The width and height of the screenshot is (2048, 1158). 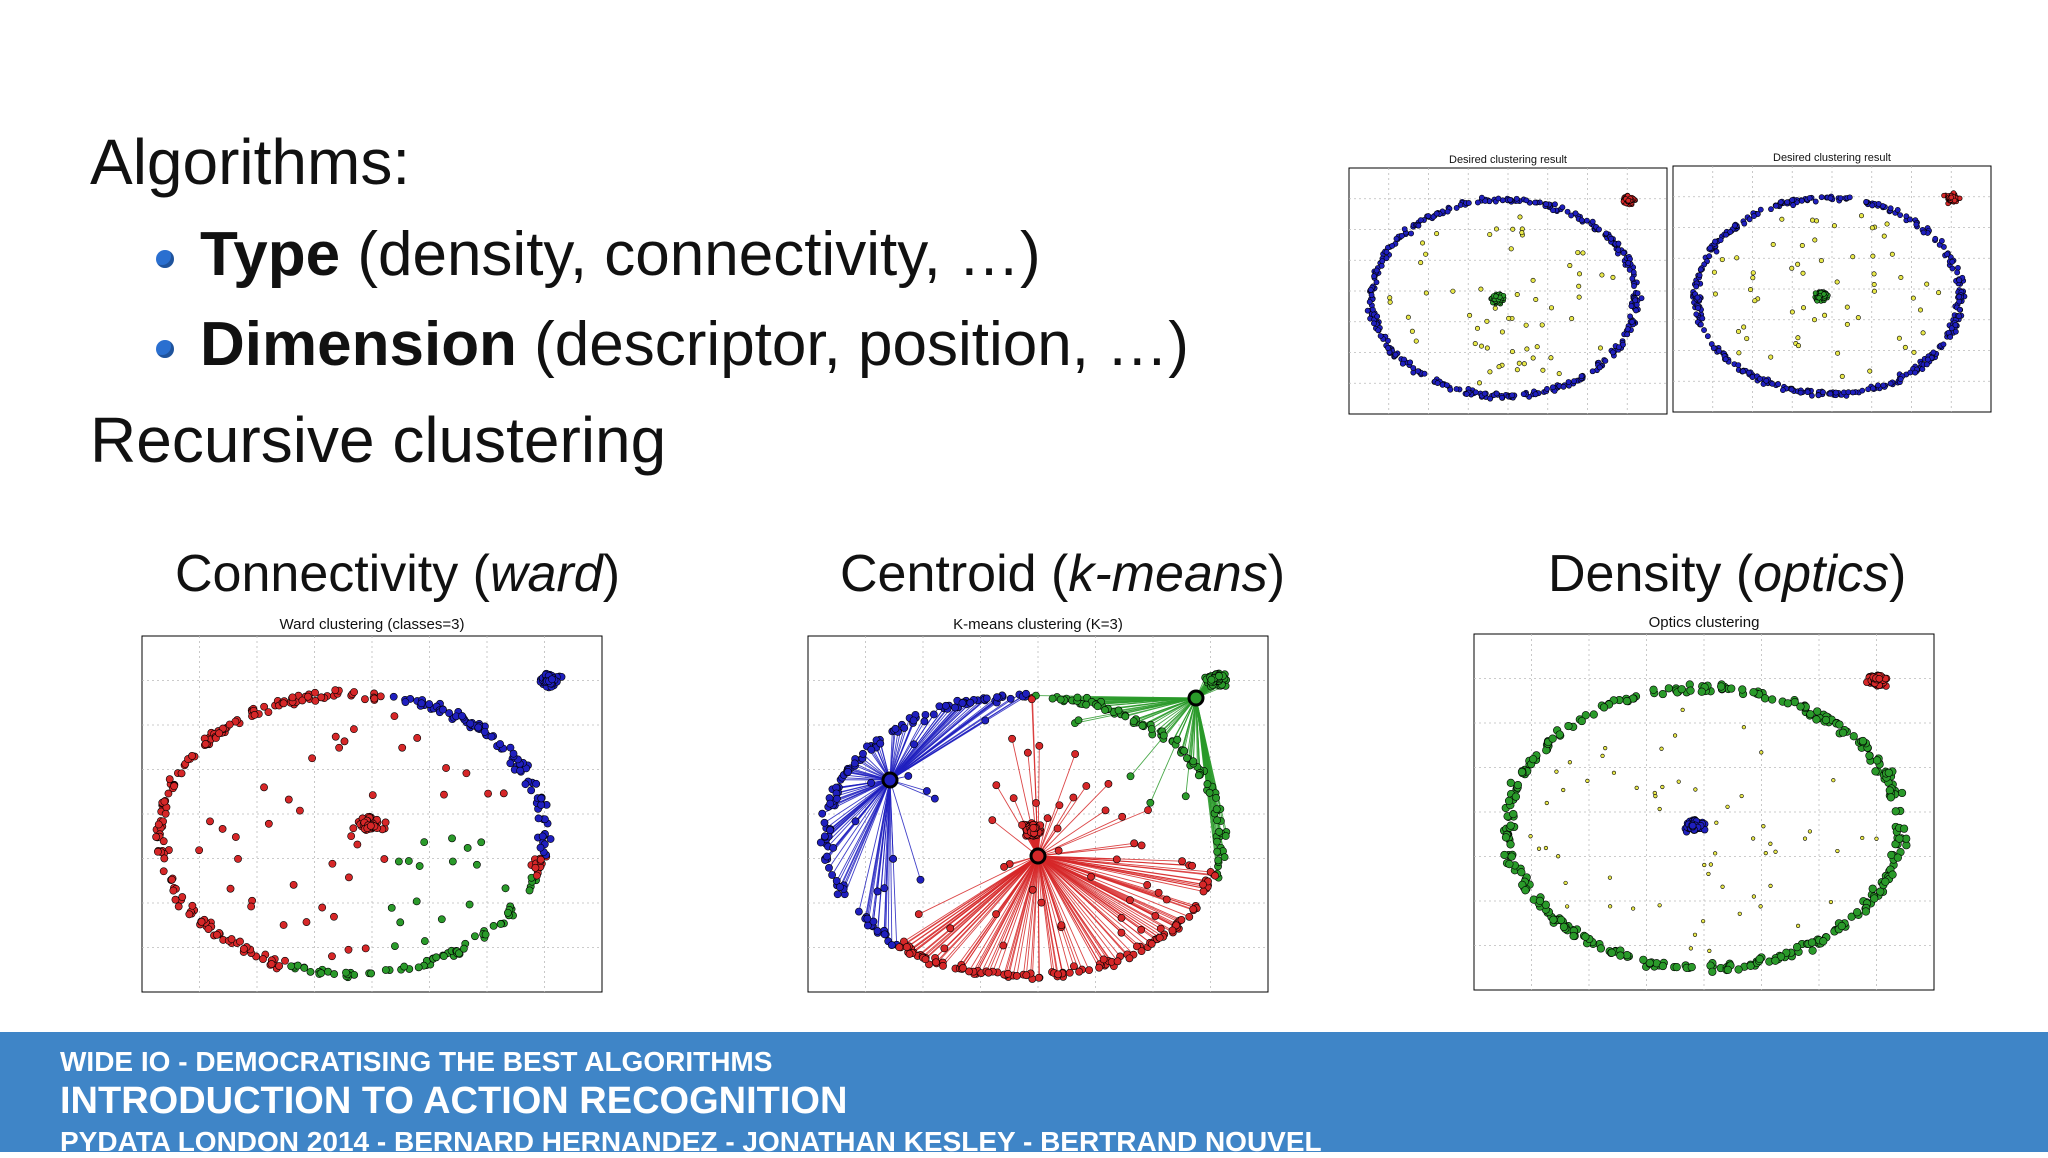 What do you see at coordinates (372, 814) in the screenshot?
I see `ward-plot` at bounding box center [372, 814].